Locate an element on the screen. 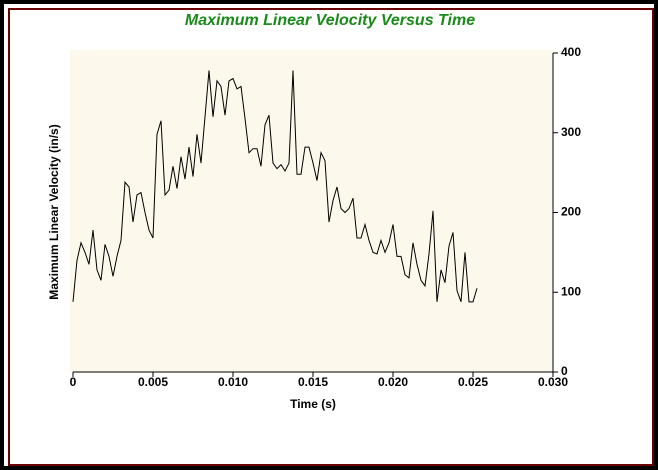 The width and height of the screenshot is (658, 470). chart-title: Maximum Linear Velocity Versus Time is located at coordinates (330, 20).